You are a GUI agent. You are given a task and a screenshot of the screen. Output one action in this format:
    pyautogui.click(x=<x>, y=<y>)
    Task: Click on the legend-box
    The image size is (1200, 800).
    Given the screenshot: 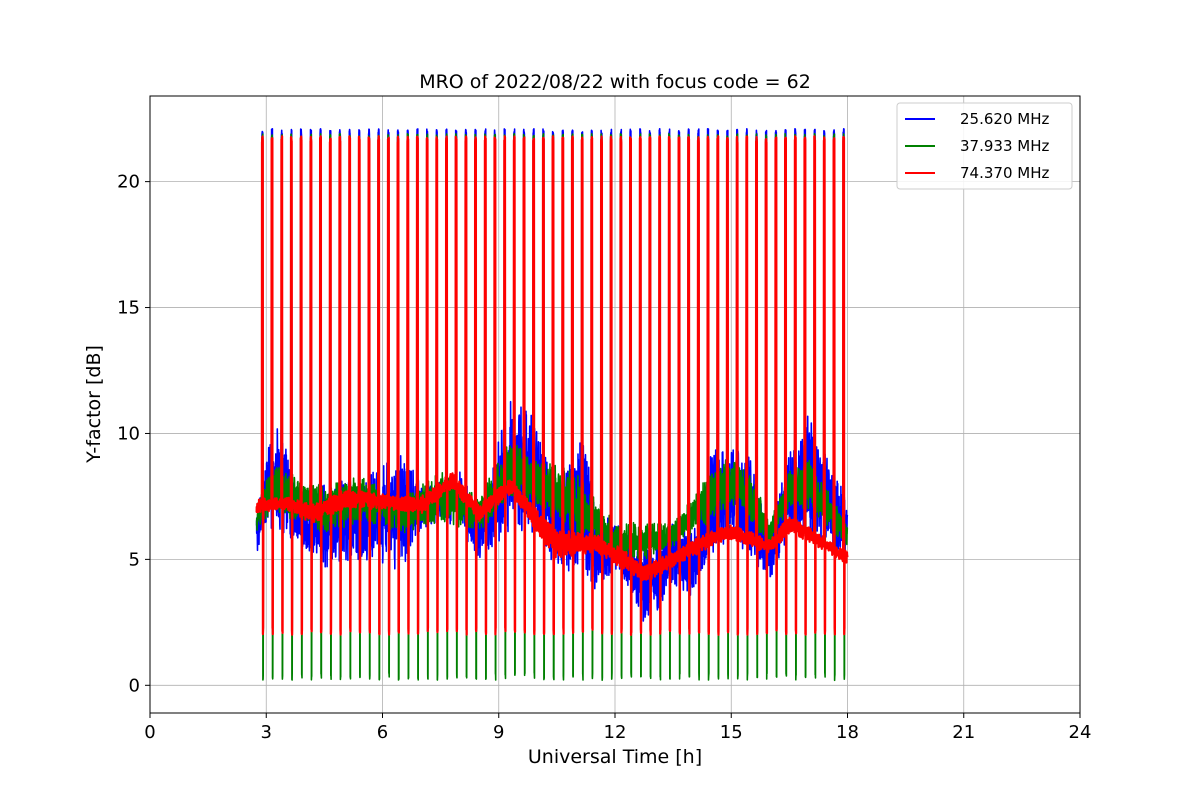 What is the action you would take?
    pyautogui.click(x=984, y=146)
    